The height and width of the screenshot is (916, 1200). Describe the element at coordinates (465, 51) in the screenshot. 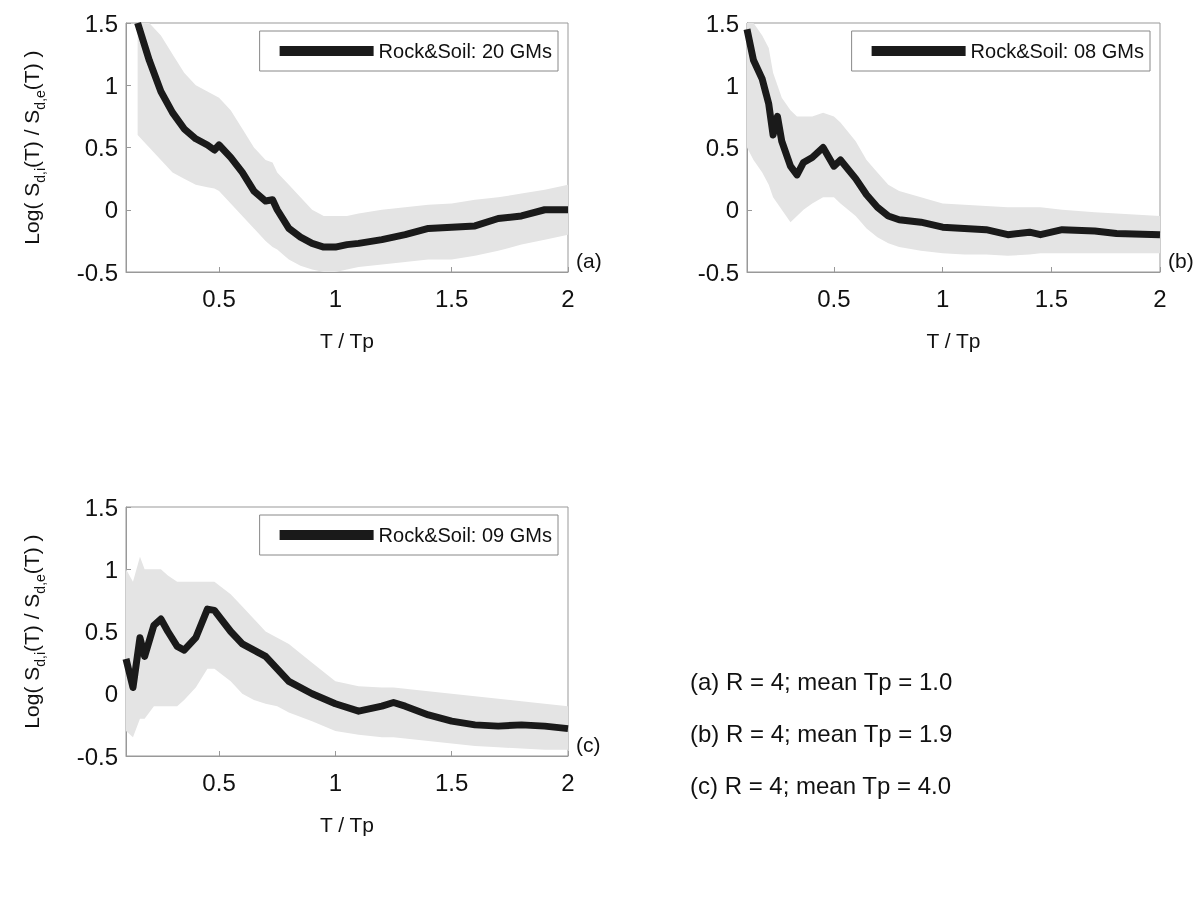

I see `legend-label: Rock&Soil: 20 GMs` at that location.